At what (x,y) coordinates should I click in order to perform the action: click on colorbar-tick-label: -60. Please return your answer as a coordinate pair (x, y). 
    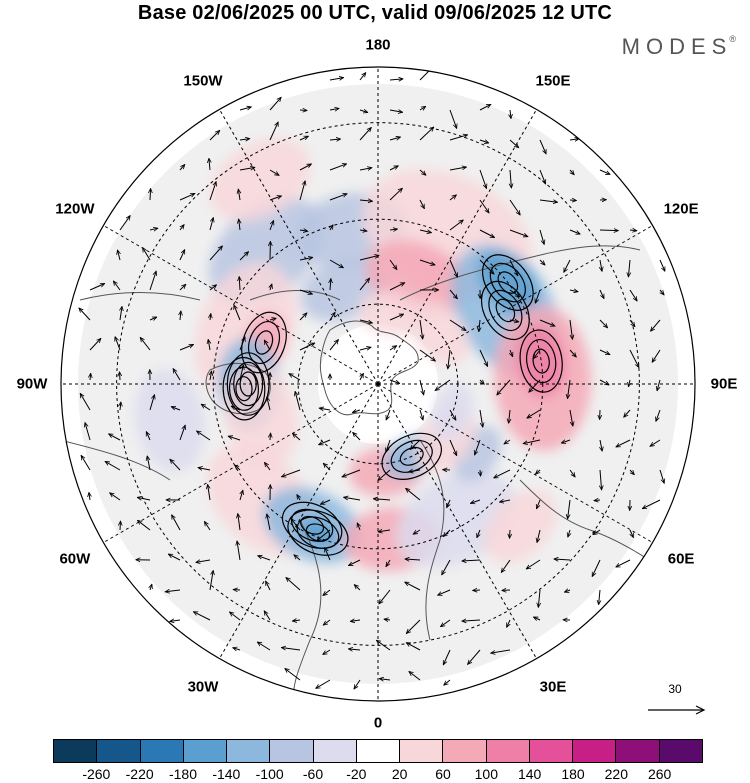
    Looking at the image, I should click on (313, 774).